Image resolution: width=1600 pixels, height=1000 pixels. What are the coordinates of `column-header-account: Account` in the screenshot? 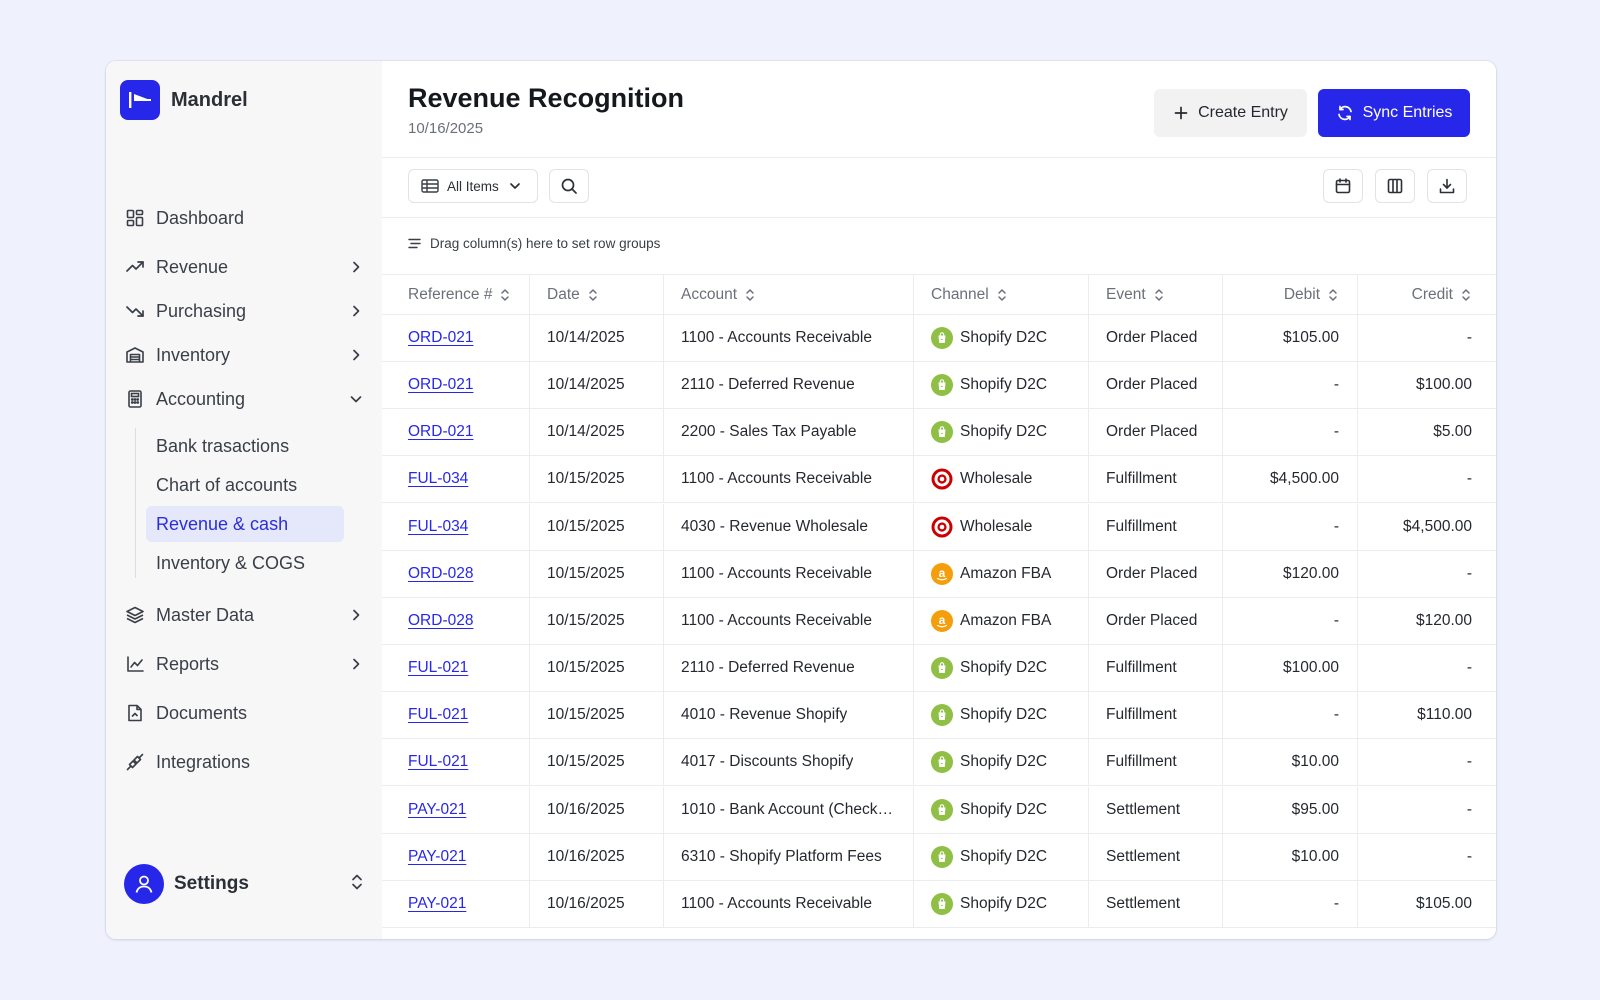 It's located at (789, 294).